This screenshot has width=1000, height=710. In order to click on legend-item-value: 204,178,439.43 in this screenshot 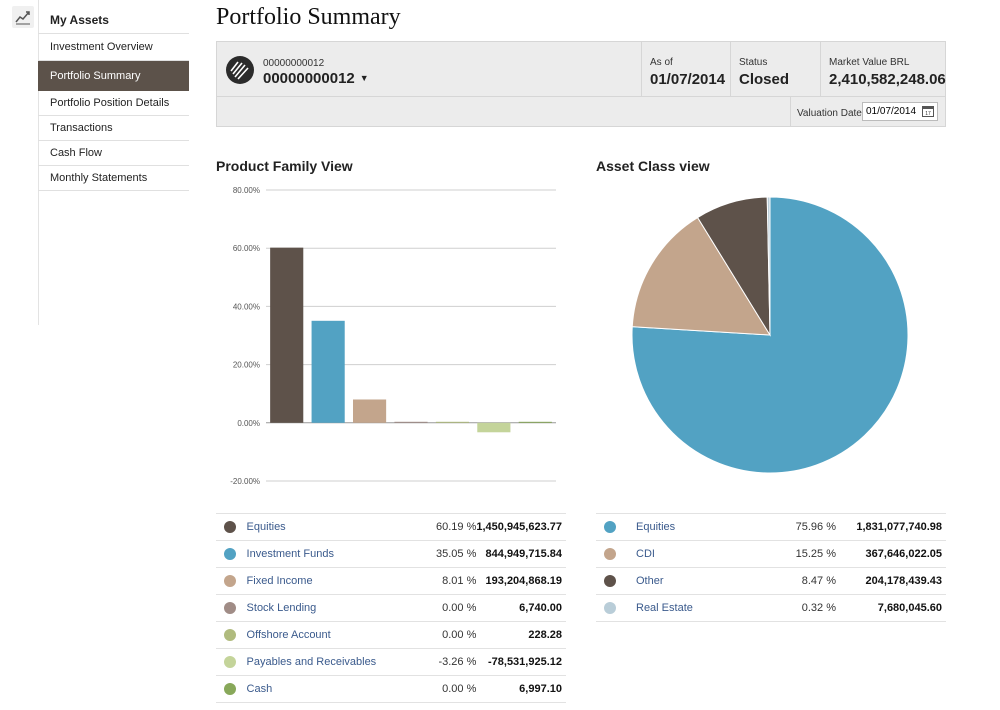, I will do `click(891, 581)`.